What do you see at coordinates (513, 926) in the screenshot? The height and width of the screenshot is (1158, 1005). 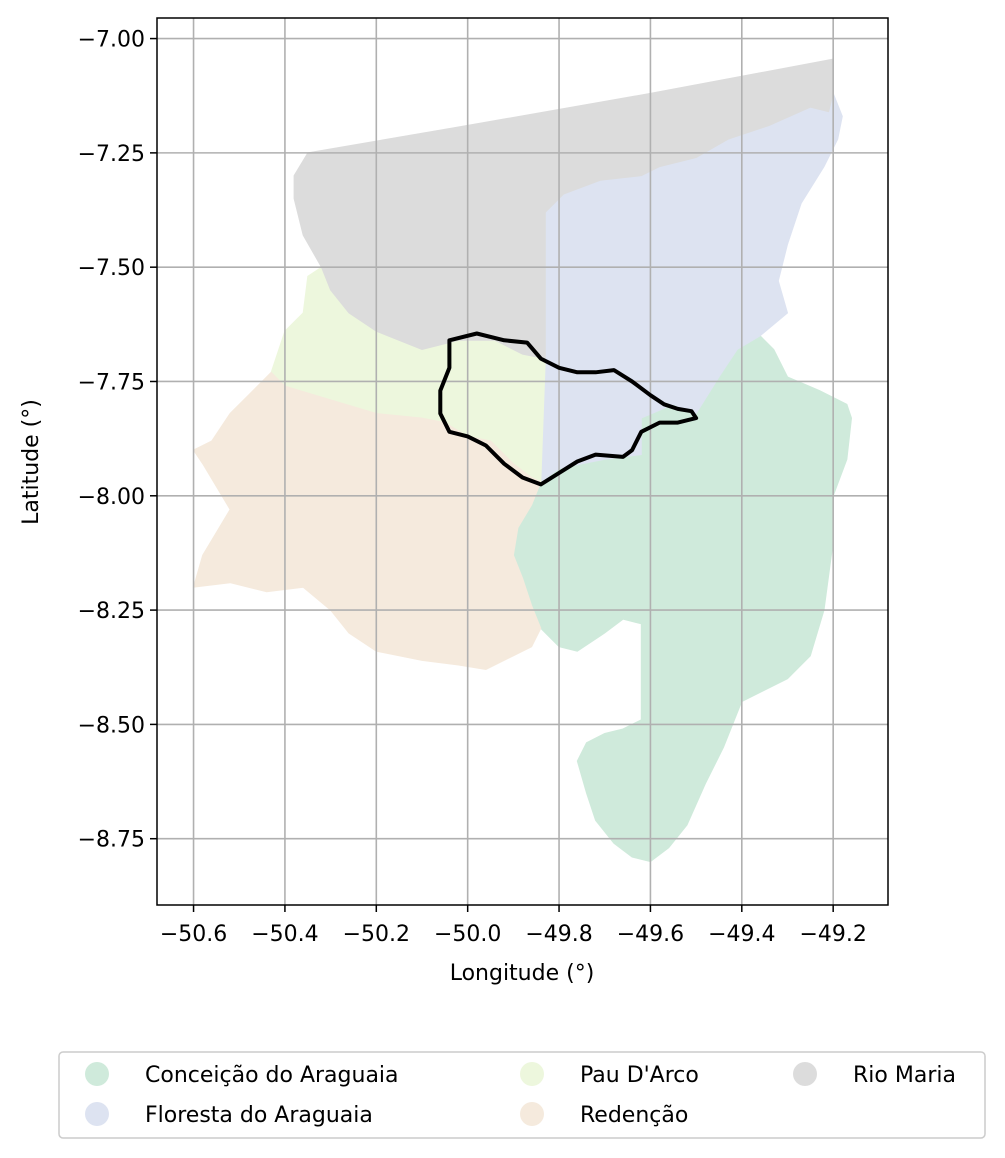 I see `x-axis-ticks: −50.6 −50.4 −50.2 −50.0 −49.8 −49.6 −49.4 −49.2` at bounding box center [513, 926].